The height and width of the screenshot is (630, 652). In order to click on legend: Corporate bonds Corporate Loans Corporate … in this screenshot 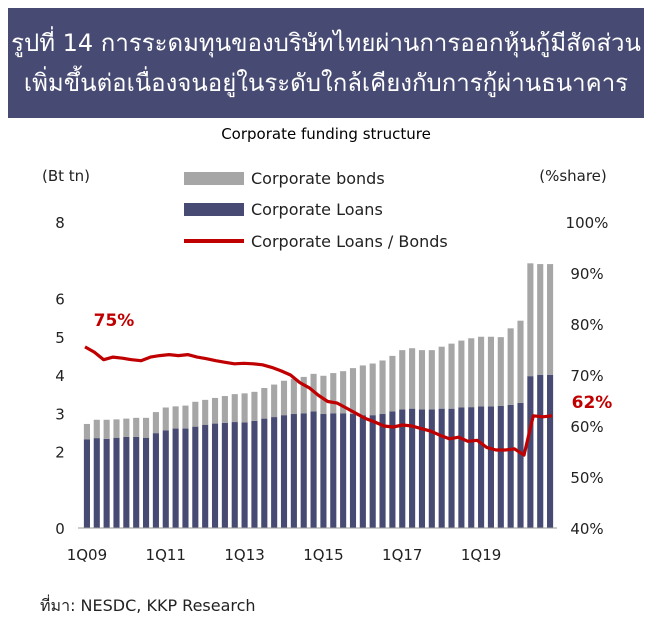, I will do `click(316, 210)`.